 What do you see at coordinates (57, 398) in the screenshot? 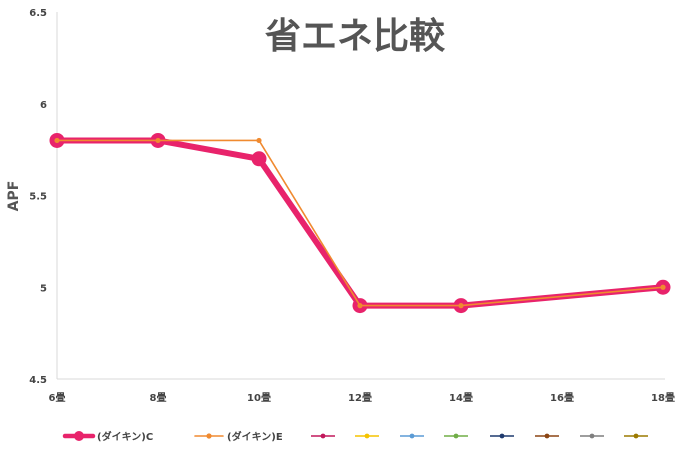
I see `x-tick-label: 6畳` at bounding box center [57, 398].